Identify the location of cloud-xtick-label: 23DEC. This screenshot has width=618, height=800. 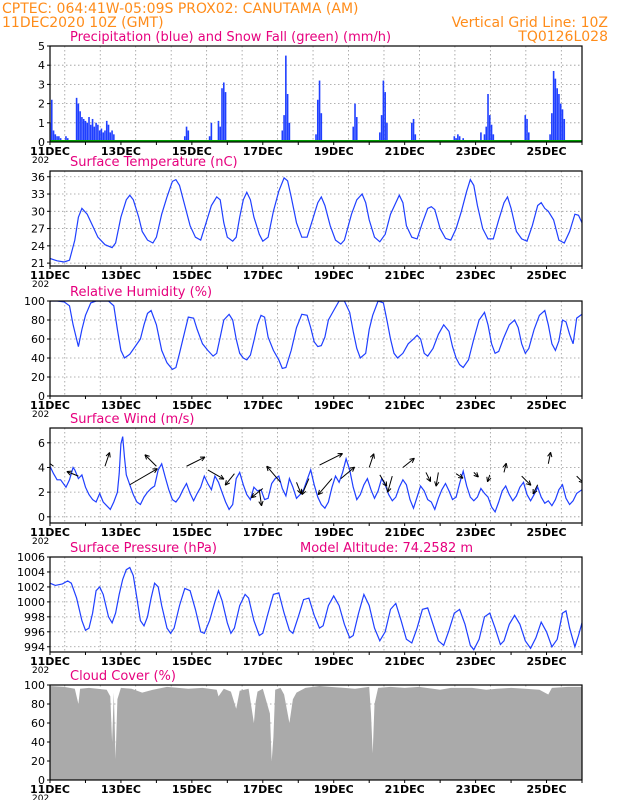
(476, 789).